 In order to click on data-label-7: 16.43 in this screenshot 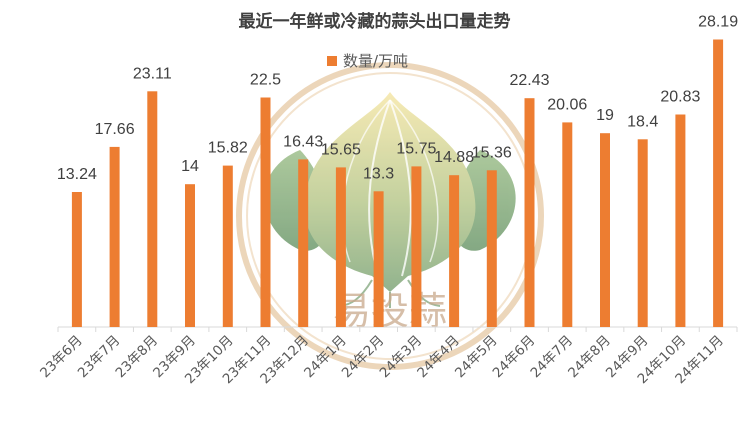, I will do `click(303, 141)`.